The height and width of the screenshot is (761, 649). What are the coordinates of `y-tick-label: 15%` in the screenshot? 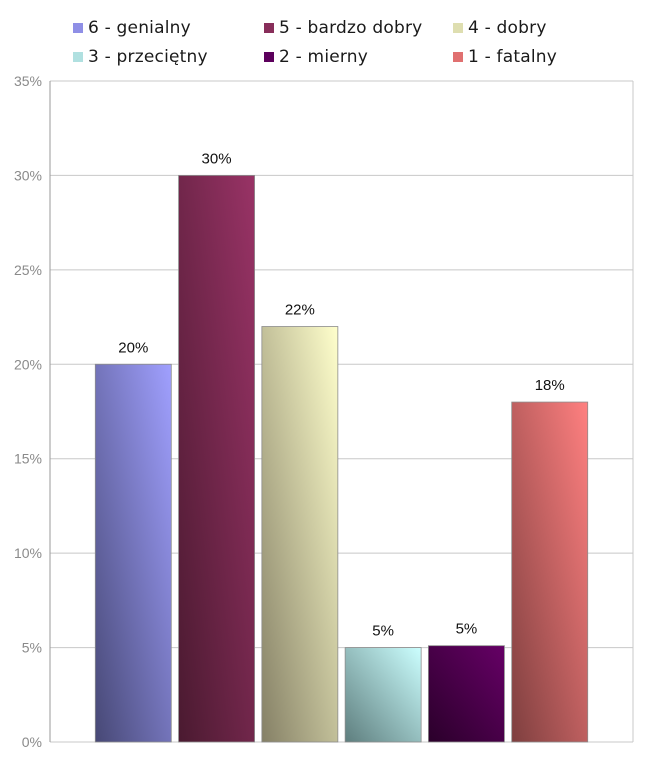 It's located at (28, 459).